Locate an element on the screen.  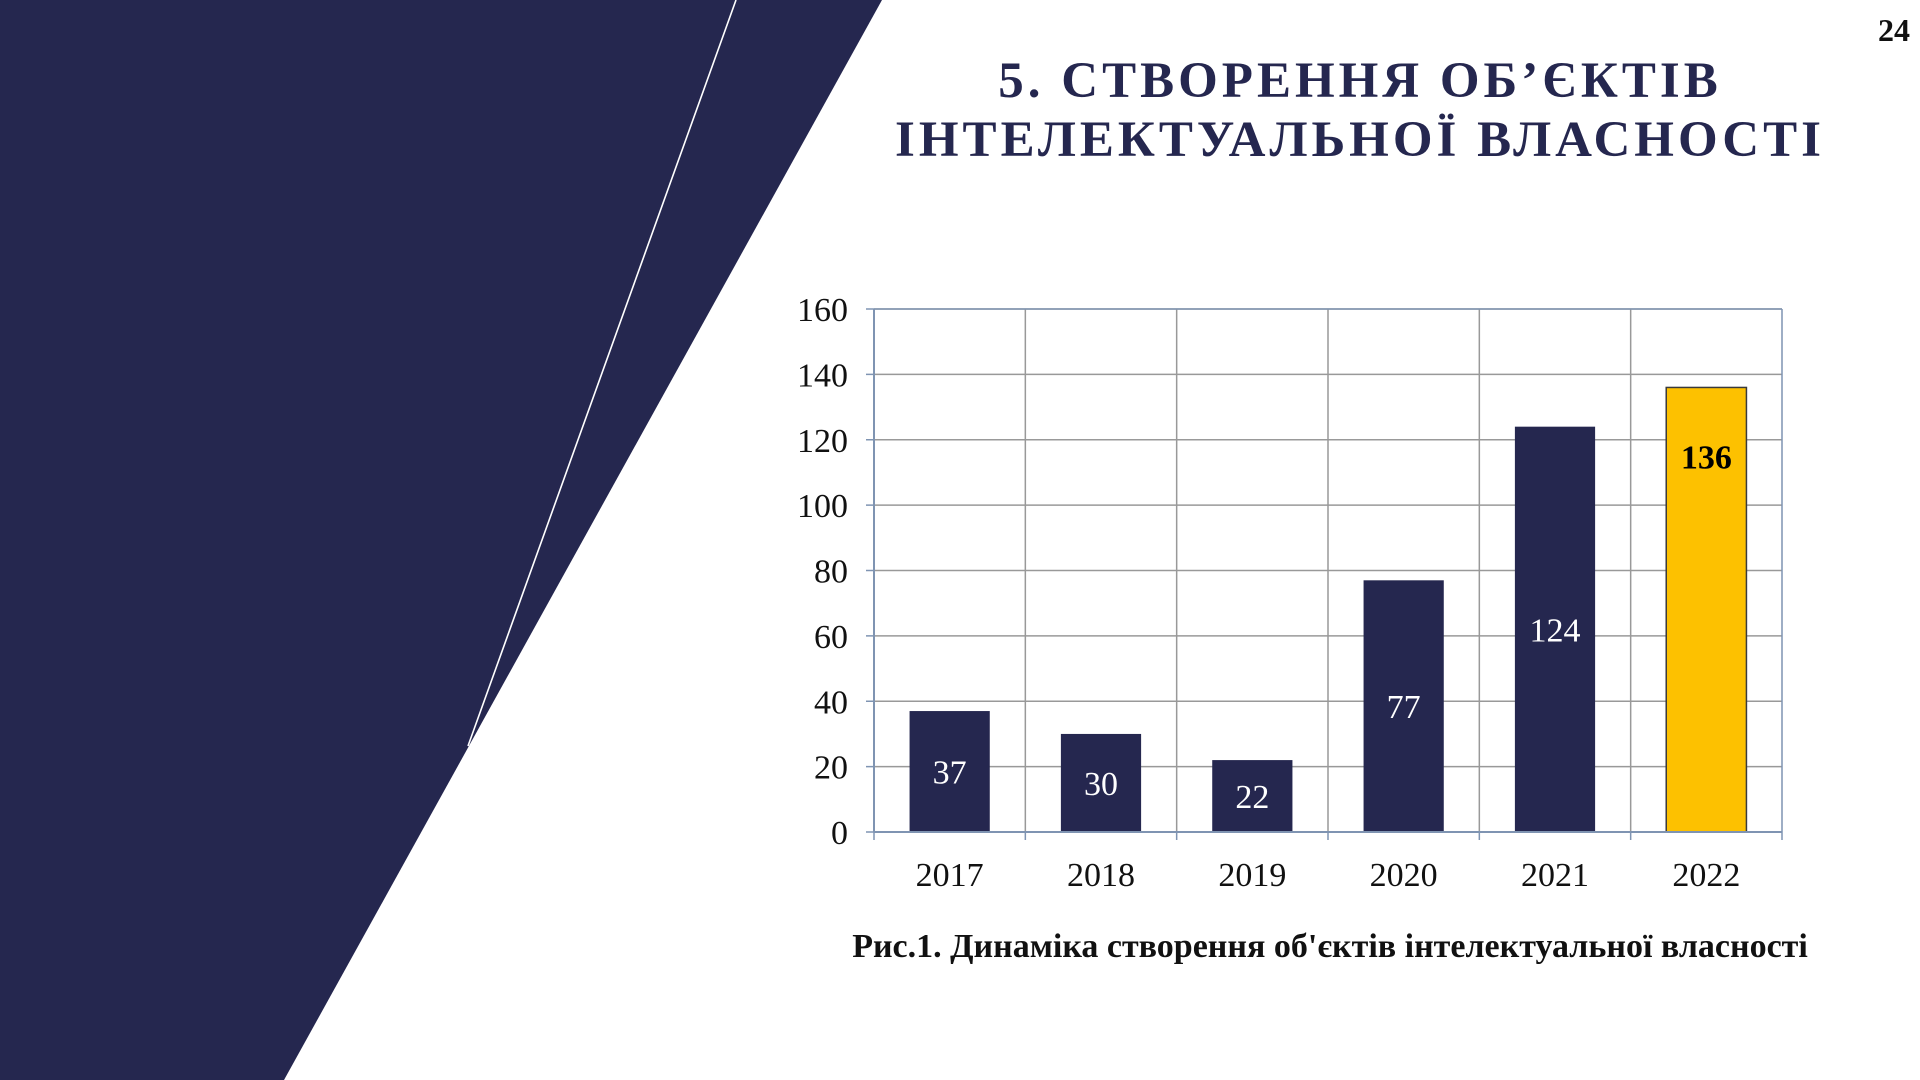
y-tick-label: 100 is located at coordinates (822, 506).